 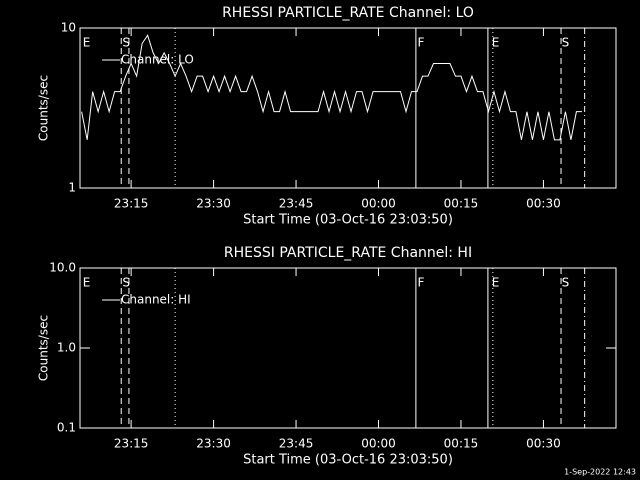 I want to click on footer: 1-Sep-2022 12:43, so click(x=600, y=472).